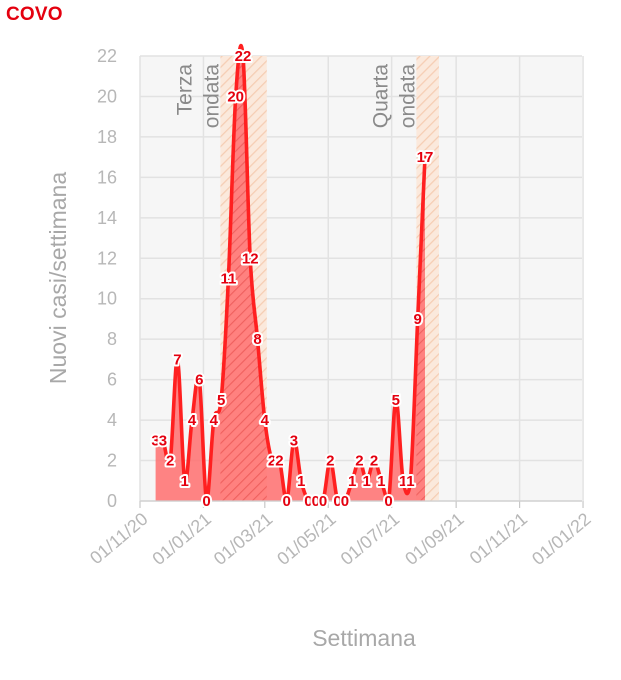  Describe the element at coordinates (257, 339) in the screenshot. I see `data-label: 8` at that location.